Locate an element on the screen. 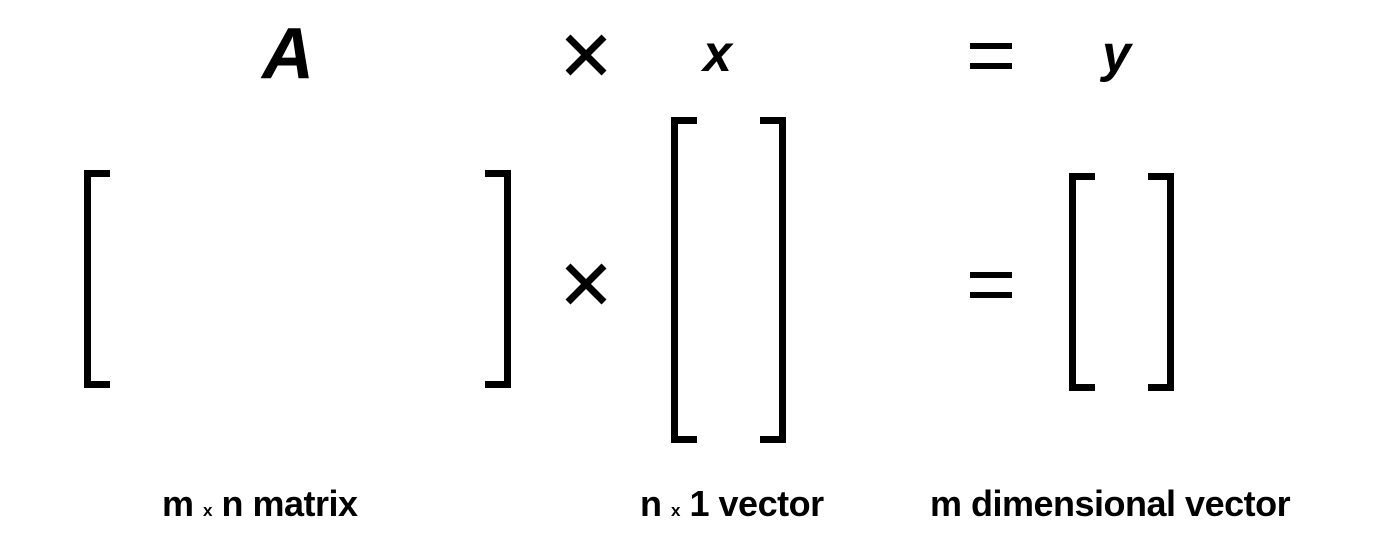 The width and height of the screenshot is (1399, 540). multiply-sign-middle is located at coordinates (586, 284).